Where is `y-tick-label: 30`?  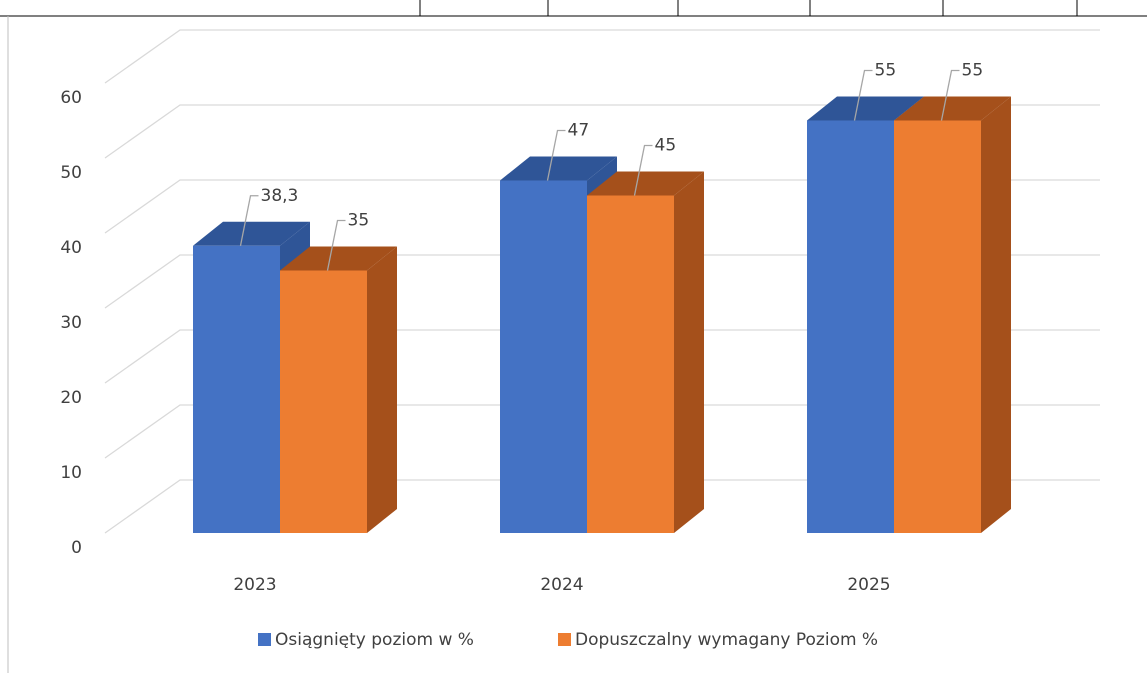
y-tick-label: 30 is located at coordinates (71, 323).